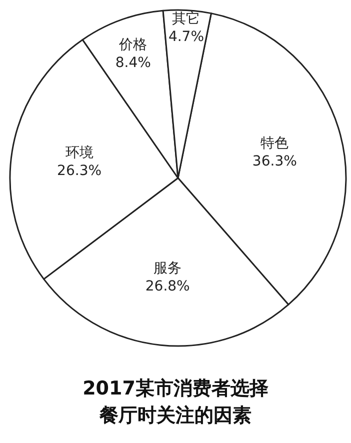  Describe the element at coordinates (79, 153) in the screenshot. I see `slice-label: 环境` at that location.